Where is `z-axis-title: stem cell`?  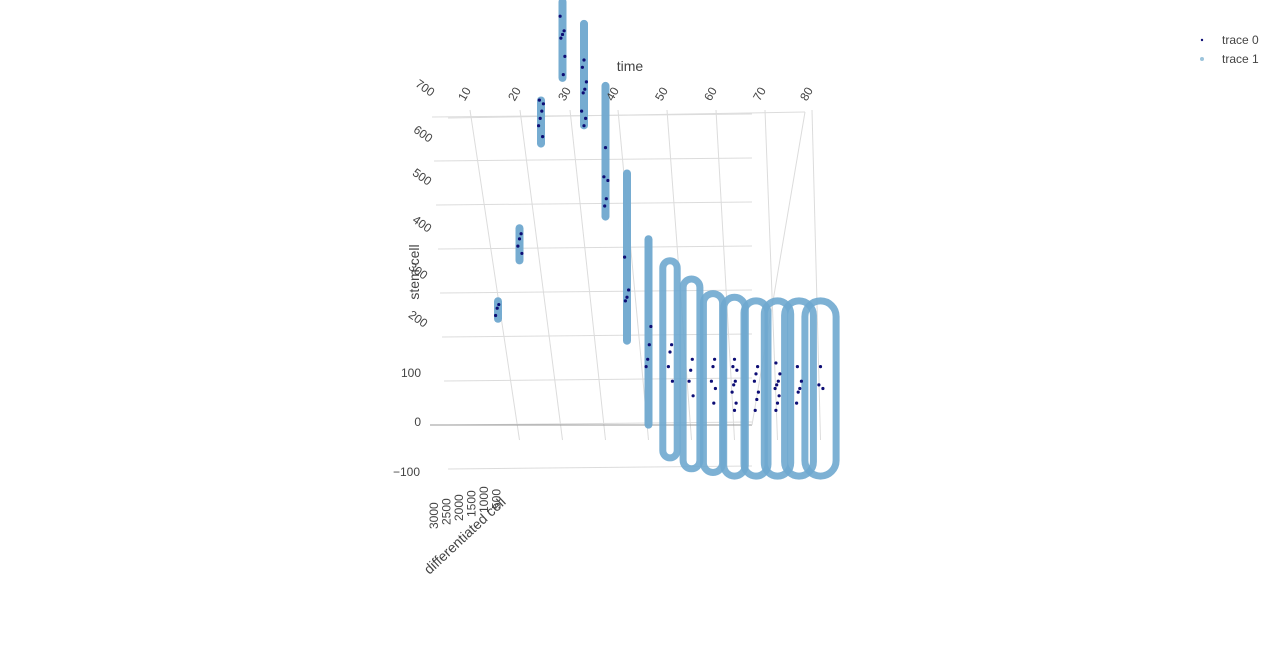 z-axis-title: stem cell is located at coordinates (414, 271).